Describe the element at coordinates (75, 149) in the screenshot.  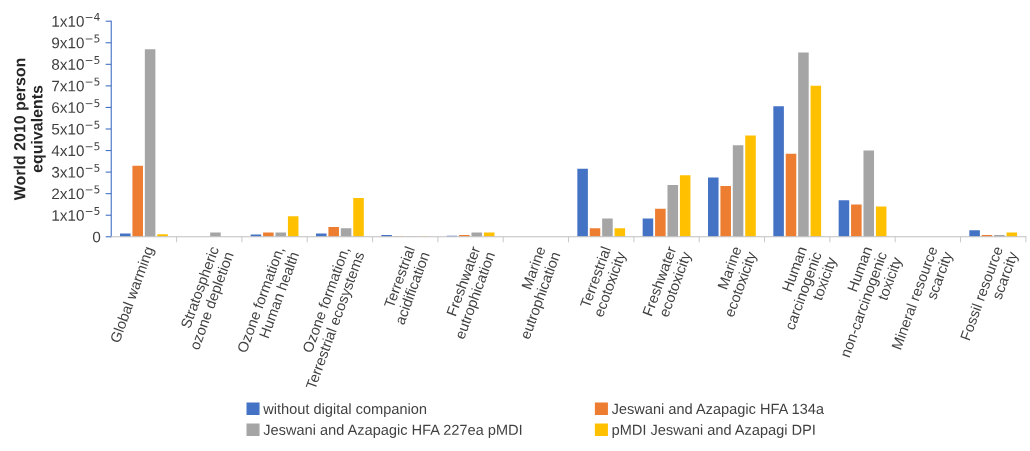
I see `y-tick-label: 4x10$^{−5}$` at that location.